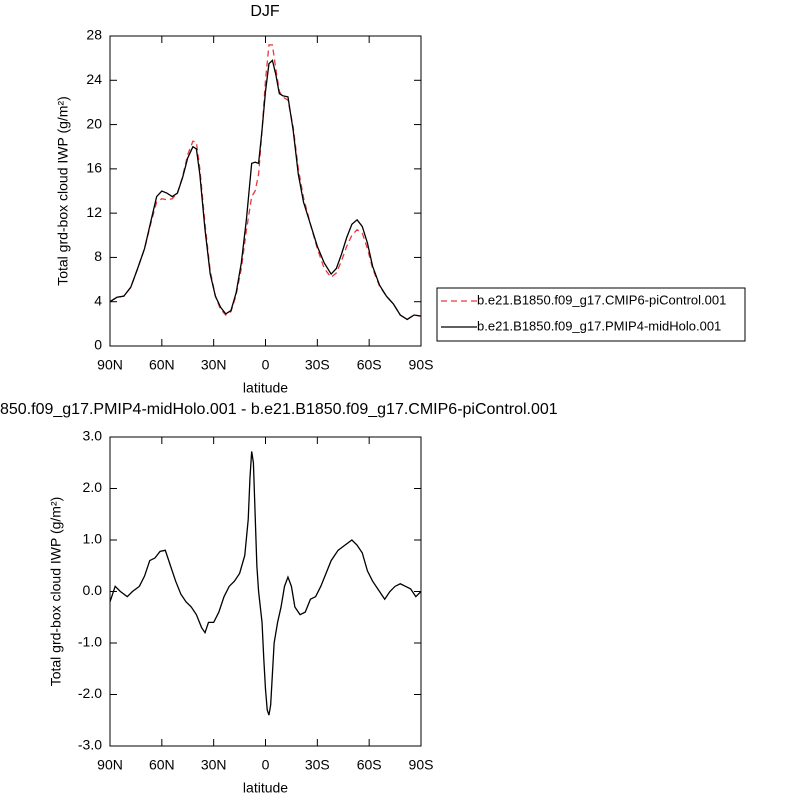  Describe the element at coordinates (94, 123) in the screenshot. I see `y-tick-label: 20` at that location.